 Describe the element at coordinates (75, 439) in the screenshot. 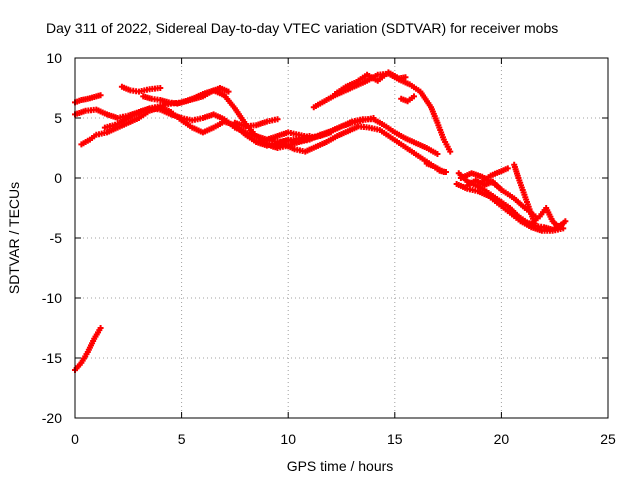

I see `x-tick-label: 0` at that location.